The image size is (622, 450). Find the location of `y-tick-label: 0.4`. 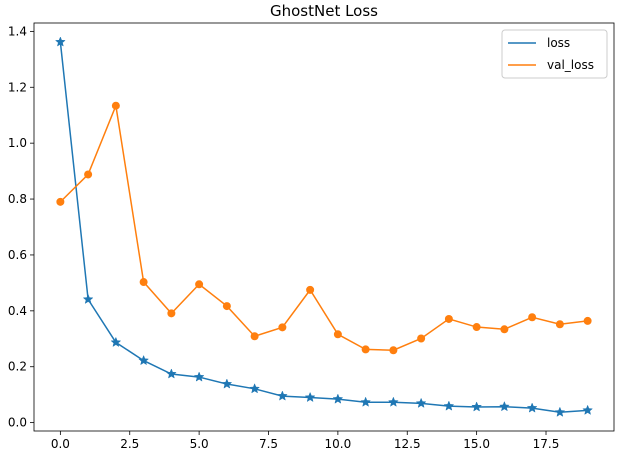

y-tick-label: 0.4 is located at coordinates (17, 311).